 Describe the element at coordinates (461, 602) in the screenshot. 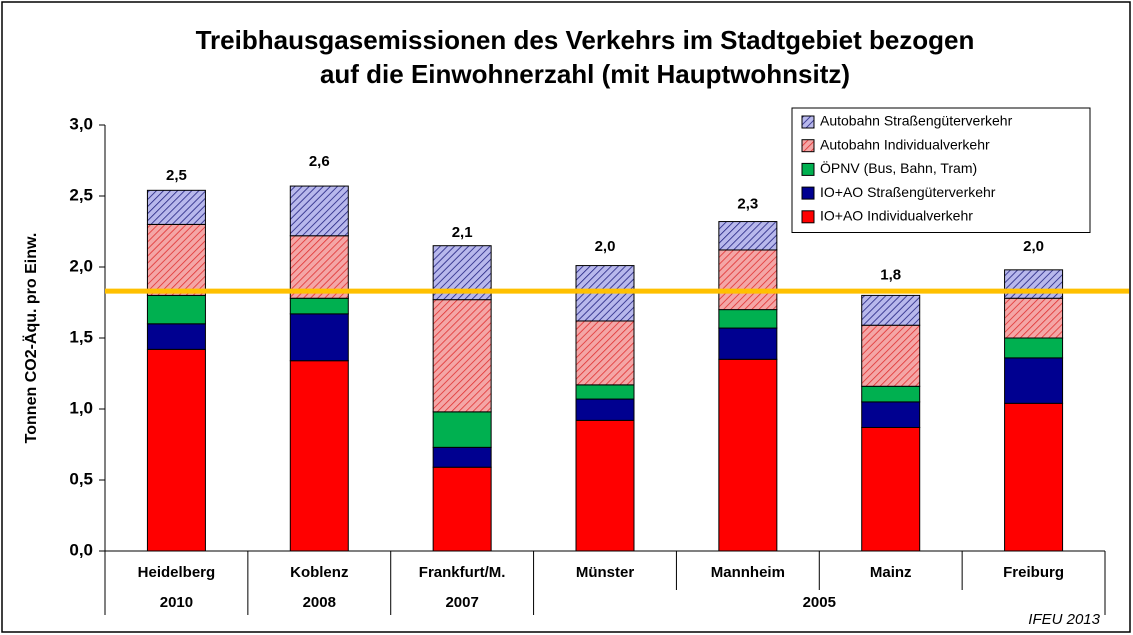

I see `group-label: 2007` at that location.